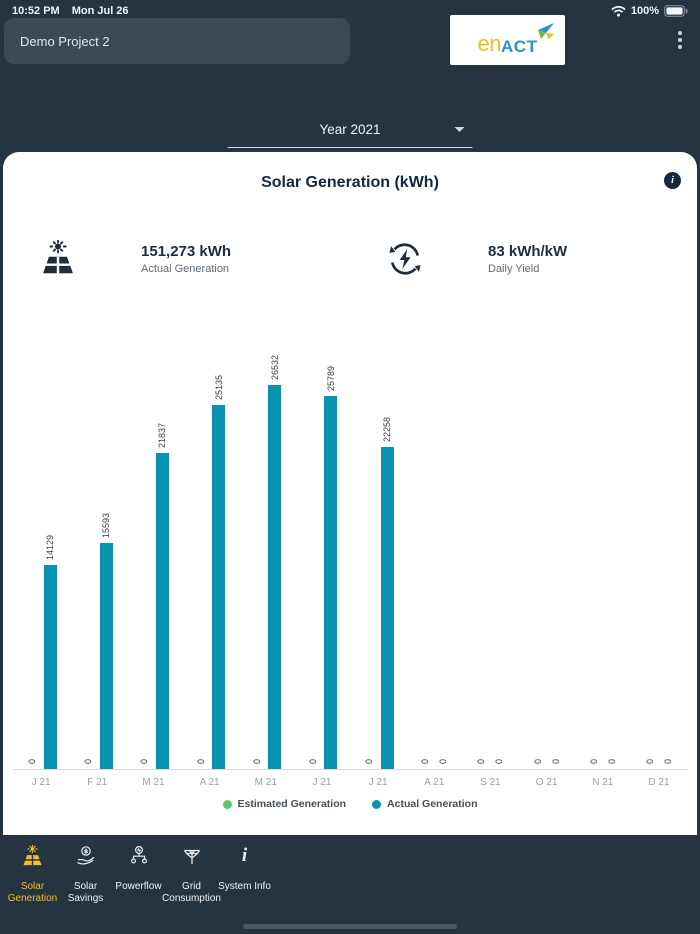 The width and height of the screenshot is (700, 934). I want to click on legend-item-actual: Actual Generation, so click(424, 804).